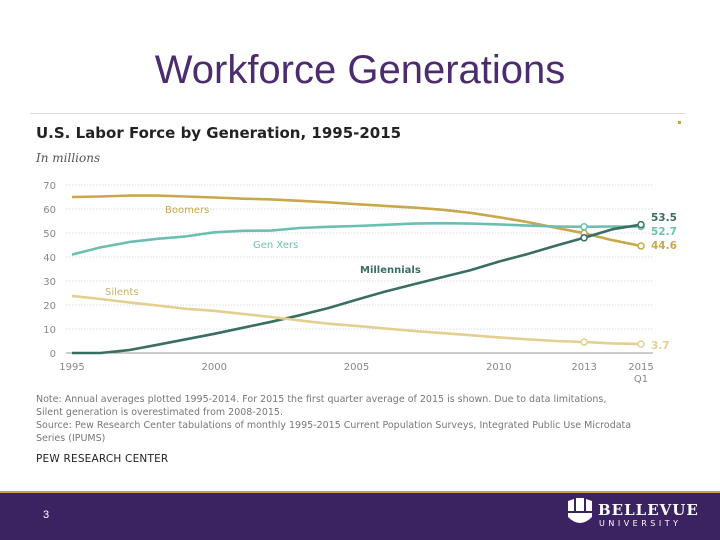 The width and height of the screenshot is (720, 540). What do you see at coordinates (640, 523) in the screenshot?
I see `logo-subtitle: UNIVERSITY` at bounding box center [640, 523].